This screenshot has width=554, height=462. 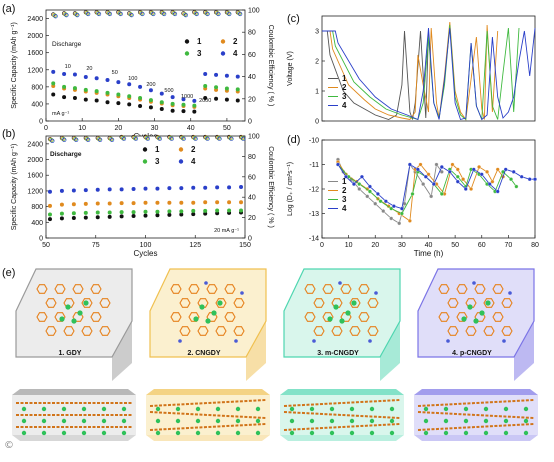 What do you see at coordinates (37, 104) in the screenshot?
I see `y-tick-label-a: 400` at bounding box center [37, 104].